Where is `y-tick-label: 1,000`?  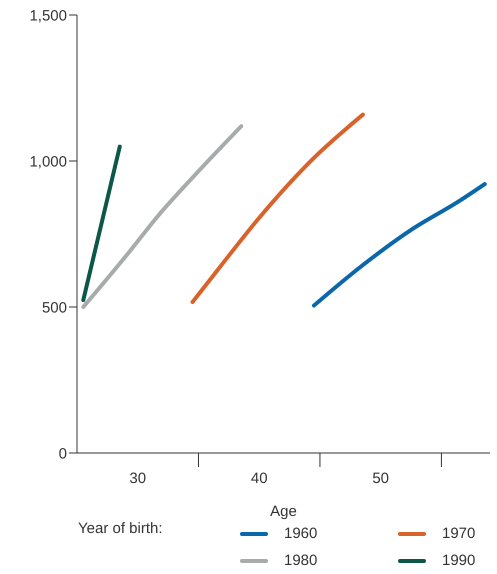 y-tick-label: 1,000 is located at coordinates (48, 161).